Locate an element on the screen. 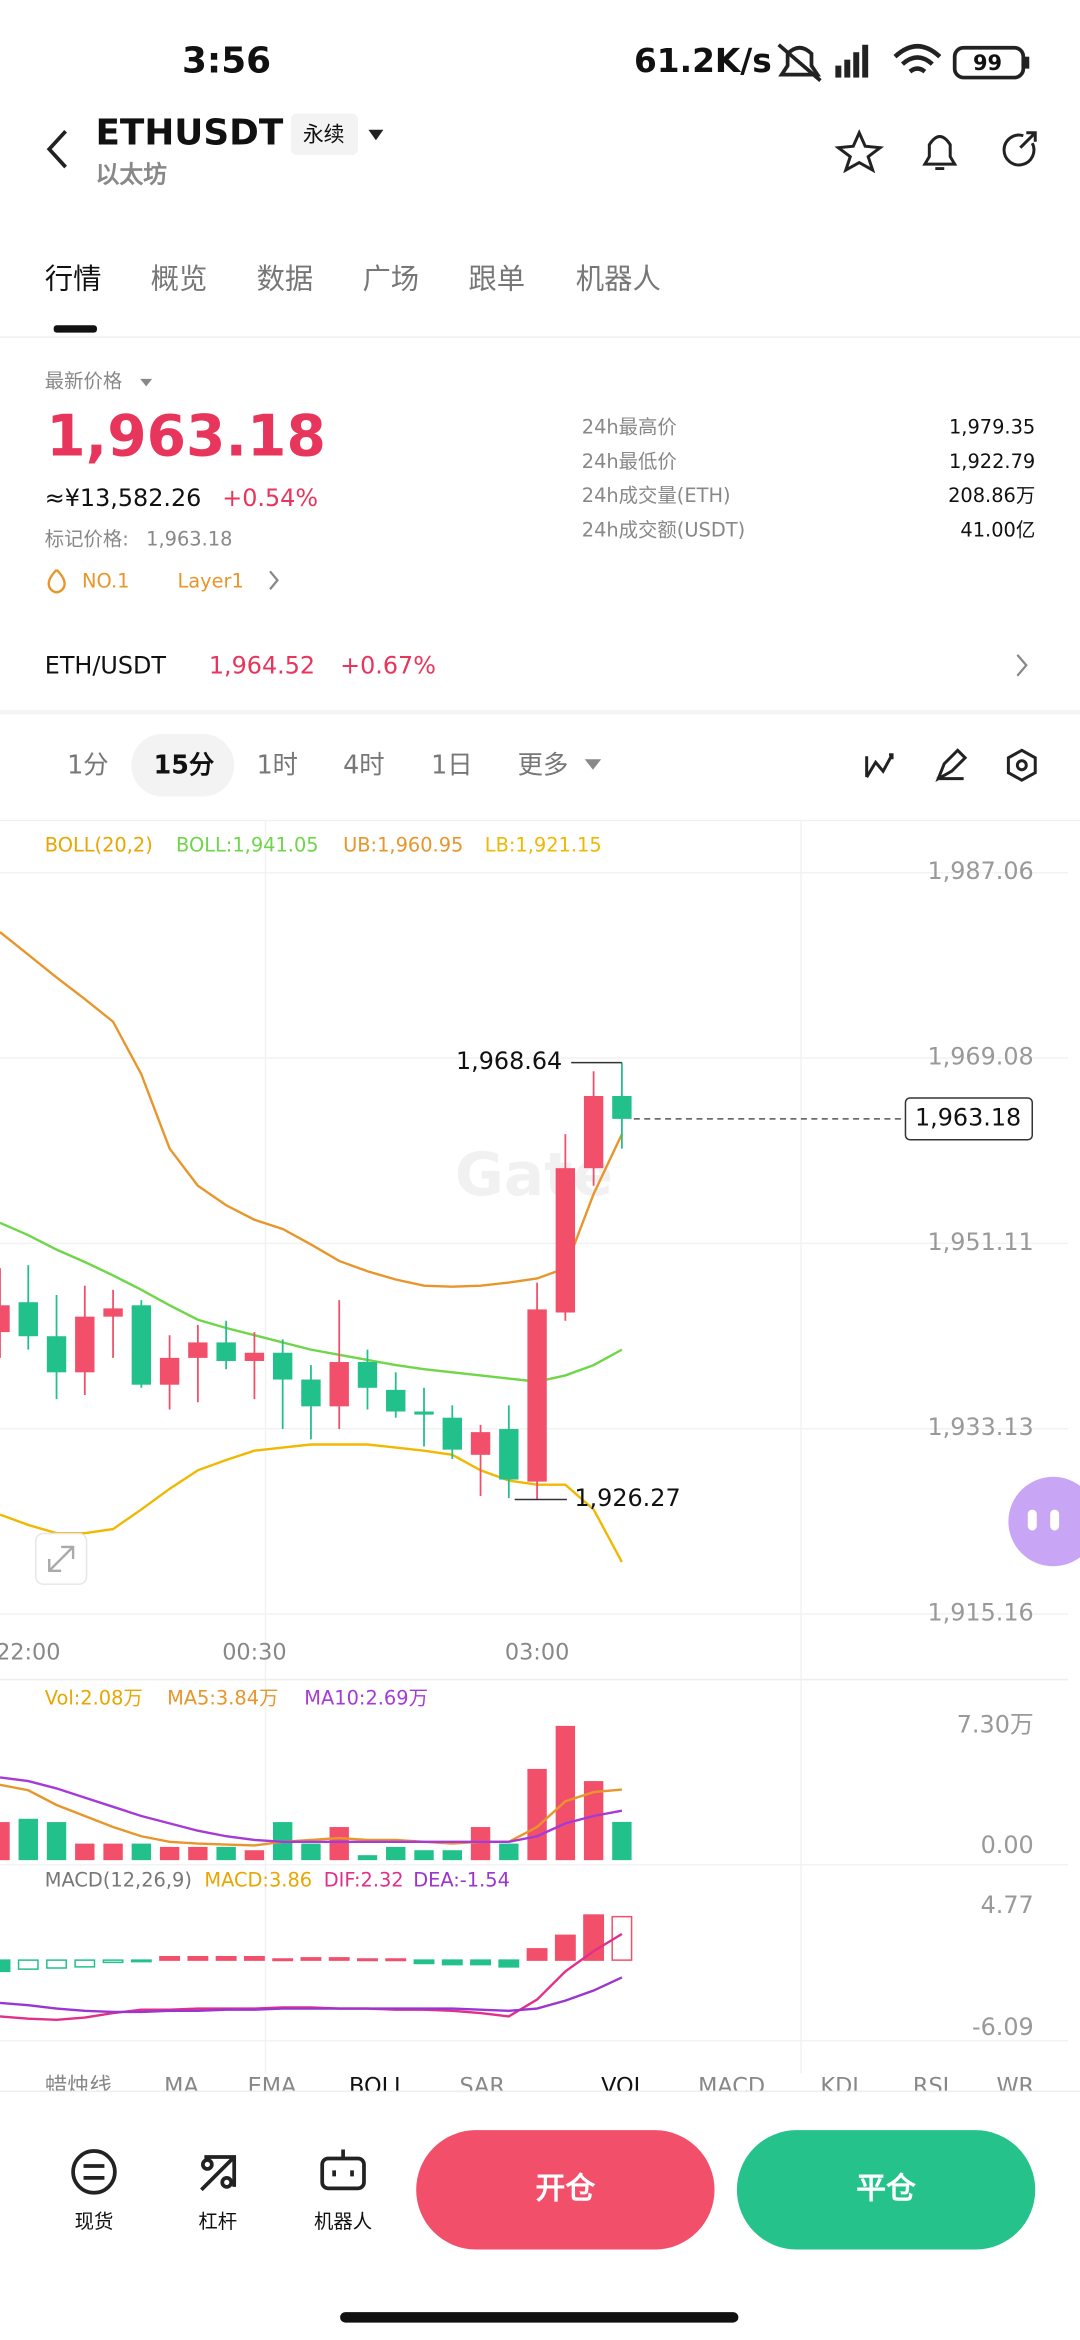  interval-selected-bg is located at coordinates (183, 765).